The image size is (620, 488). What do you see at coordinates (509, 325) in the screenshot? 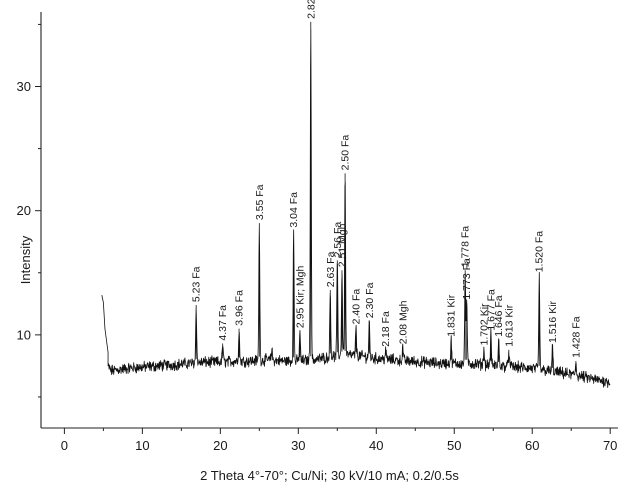
I see `peak-label: 1.613 Kir` at bounding box center [509, 325].